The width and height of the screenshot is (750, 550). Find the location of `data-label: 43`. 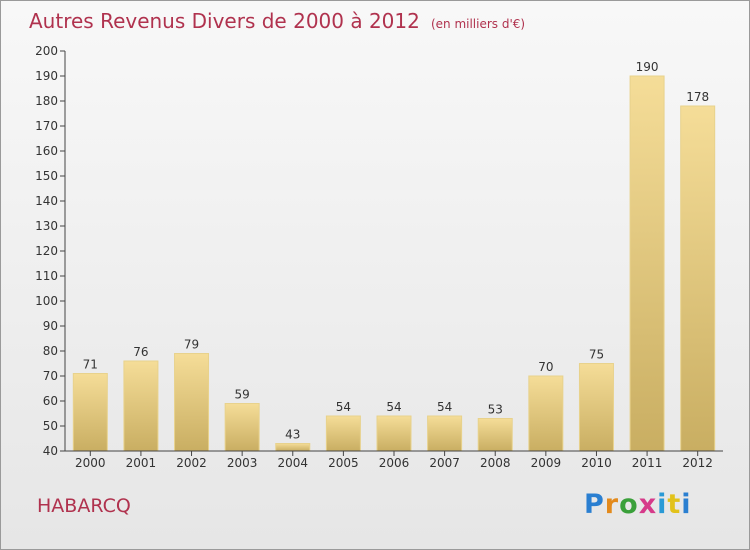

data-label: 43 is located at coordinates (292, 435).